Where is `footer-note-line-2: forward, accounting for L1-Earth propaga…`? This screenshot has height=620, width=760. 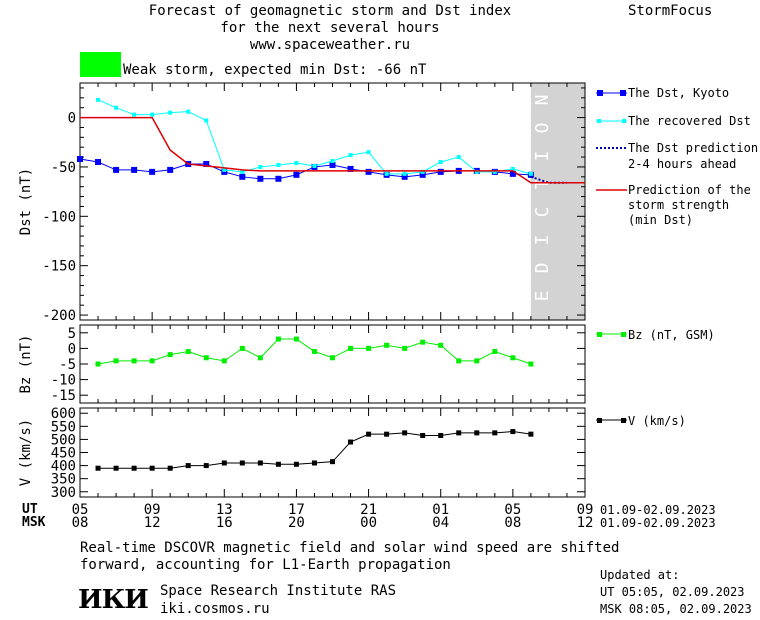
footer-note-line-2: forward, accounting for L1-Earth propaga… is located at coordinates (265, 565).